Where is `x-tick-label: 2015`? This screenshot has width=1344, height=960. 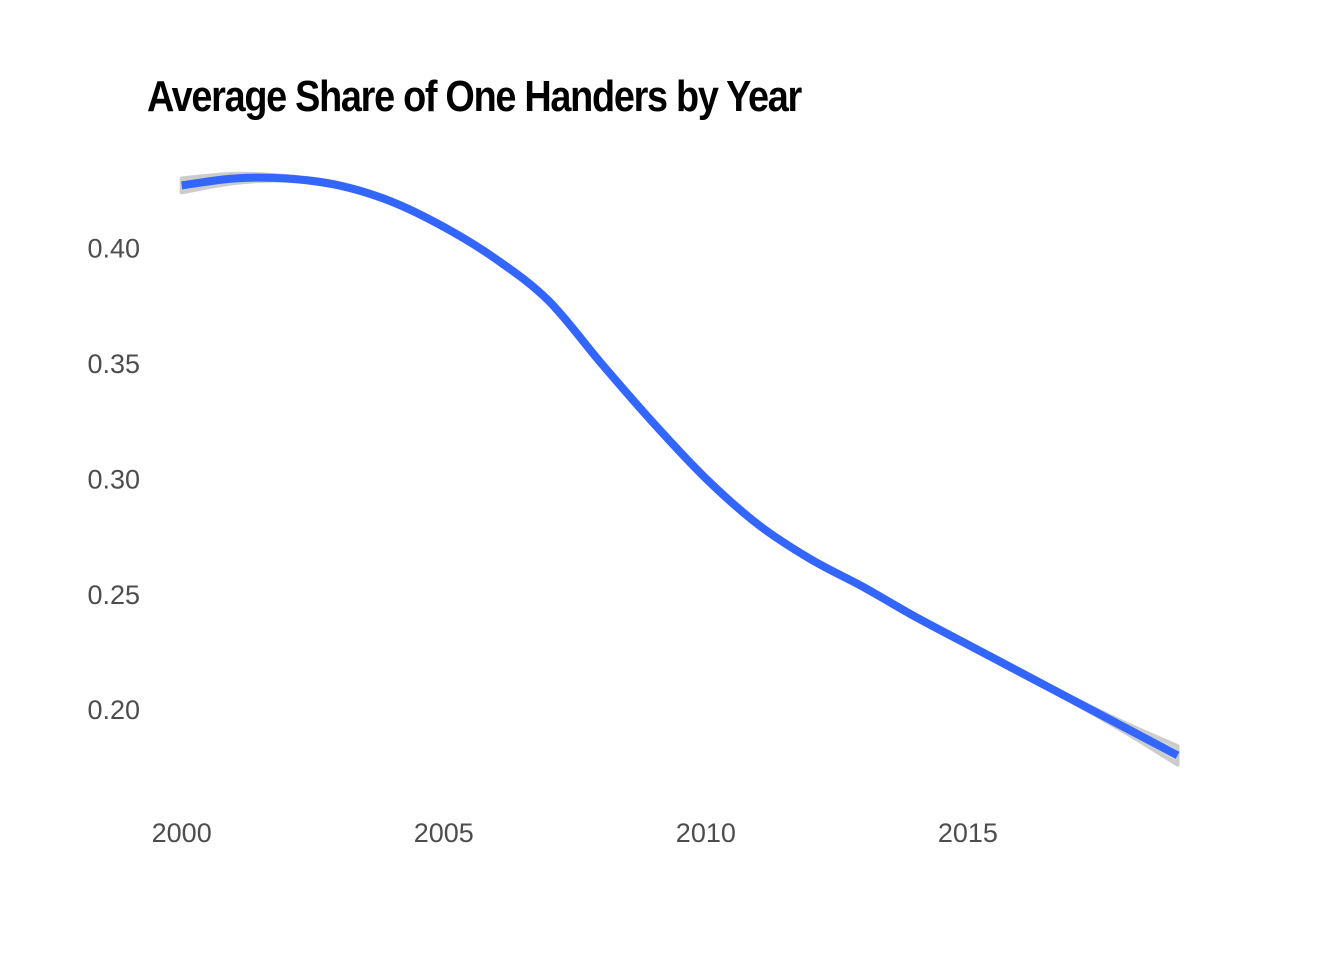
x-tick-label: 2015 is located at coordinates (968, 833).